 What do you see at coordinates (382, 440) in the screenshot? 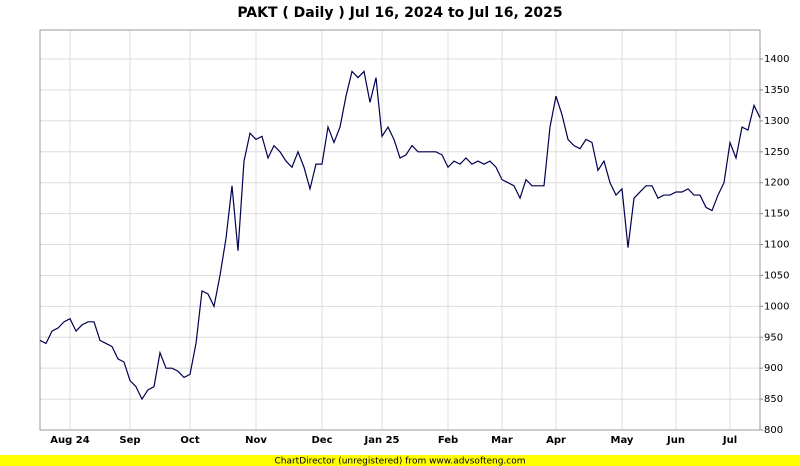
I see `x-tick-label: Jan 25` at bounding box center [382, 440].